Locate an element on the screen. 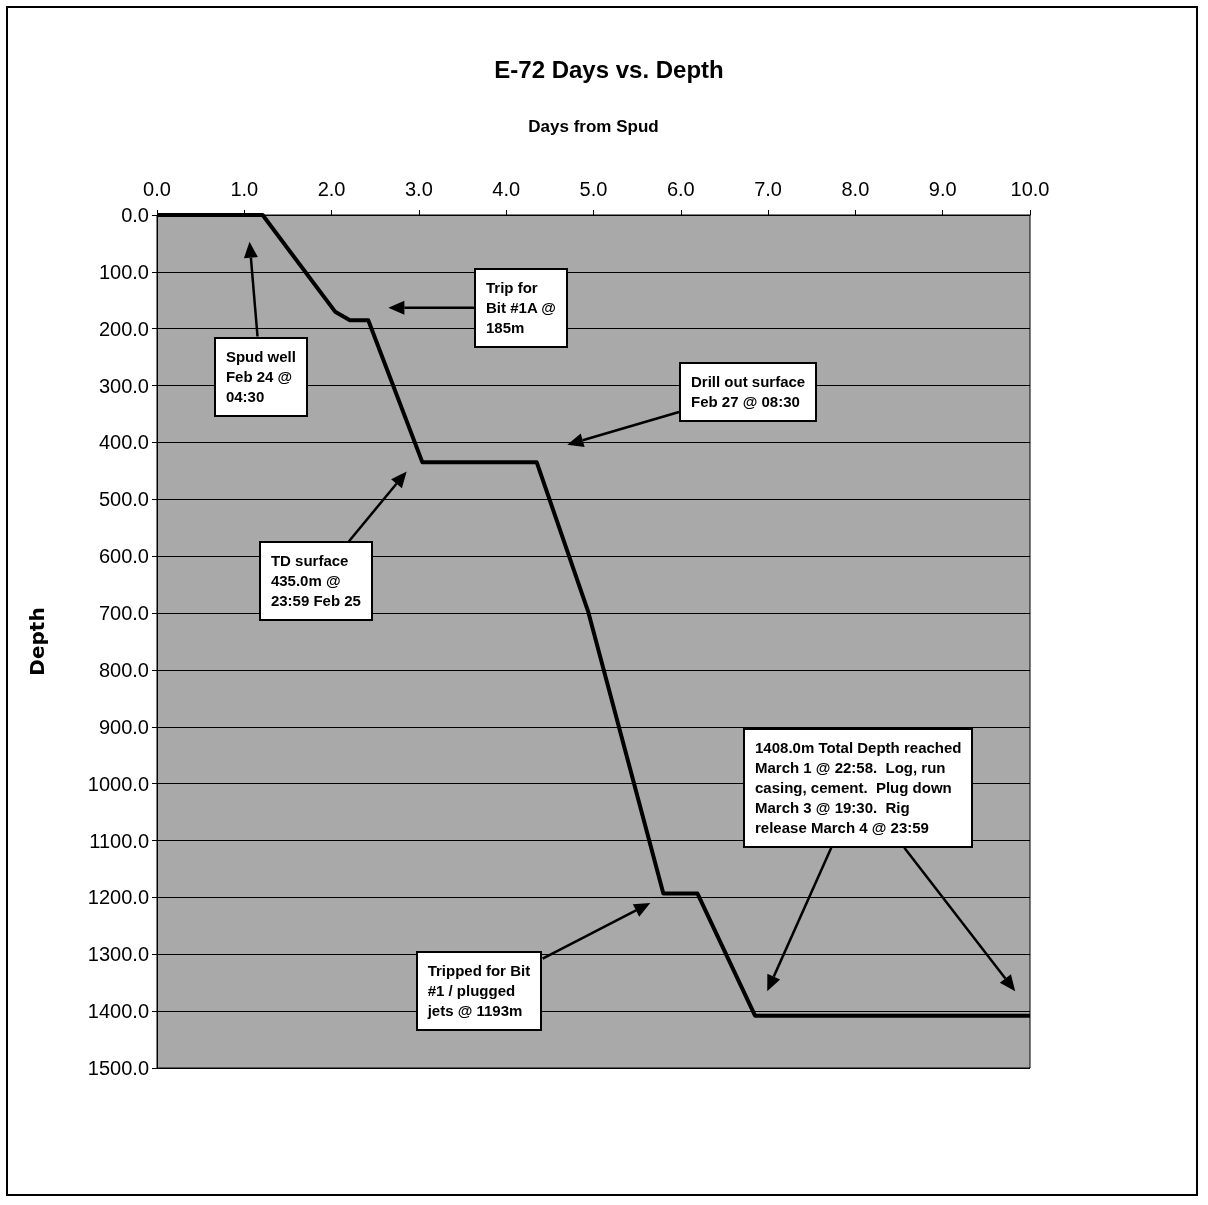  x-axis-title: Days from Spud is located at coordinates (593, 126).